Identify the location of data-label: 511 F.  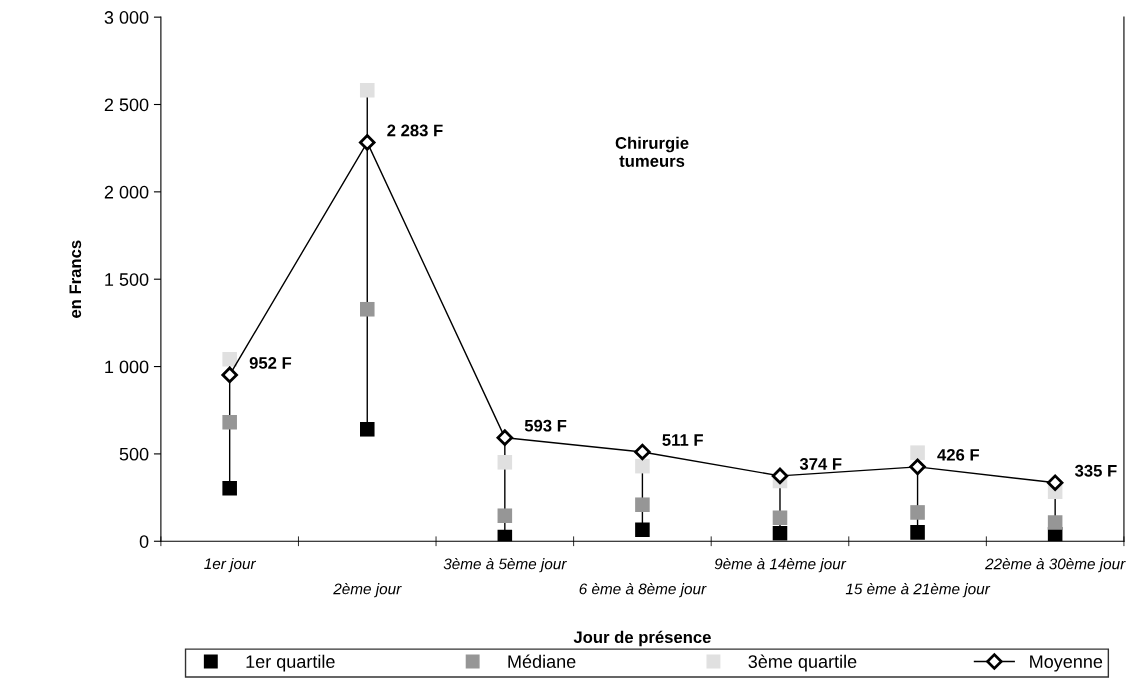
(682, 440).